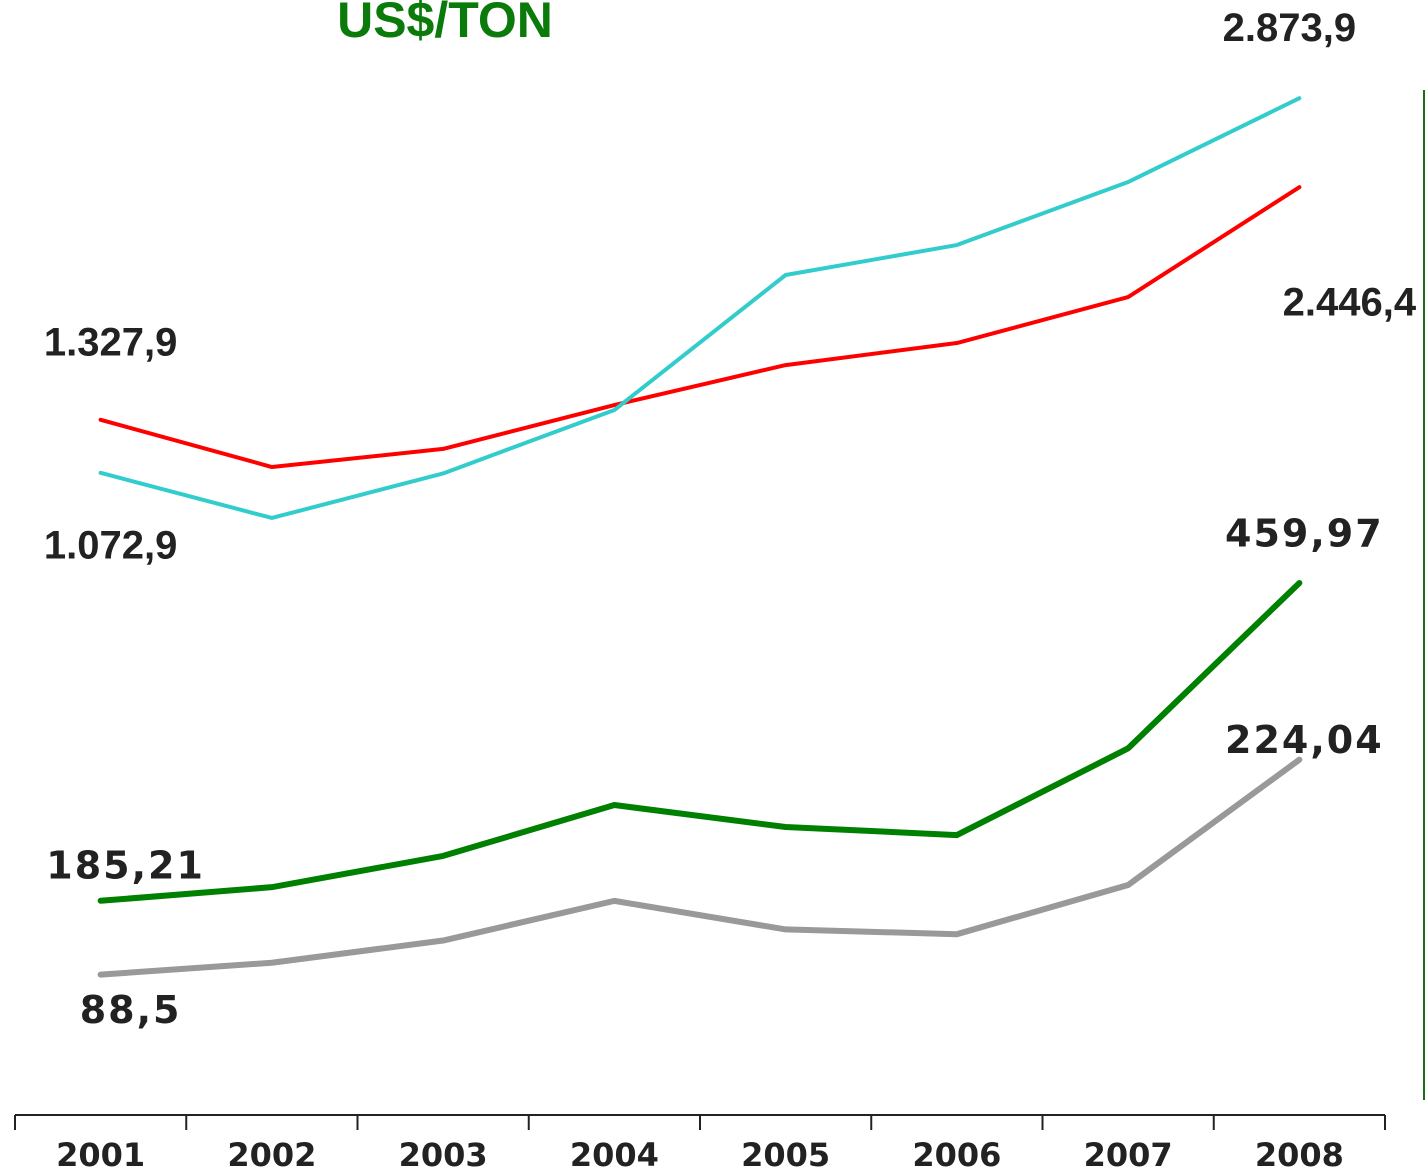 This screenshot has width=1427, height=1173. I want to click on value-label: 459,97, so click(1304, 533).